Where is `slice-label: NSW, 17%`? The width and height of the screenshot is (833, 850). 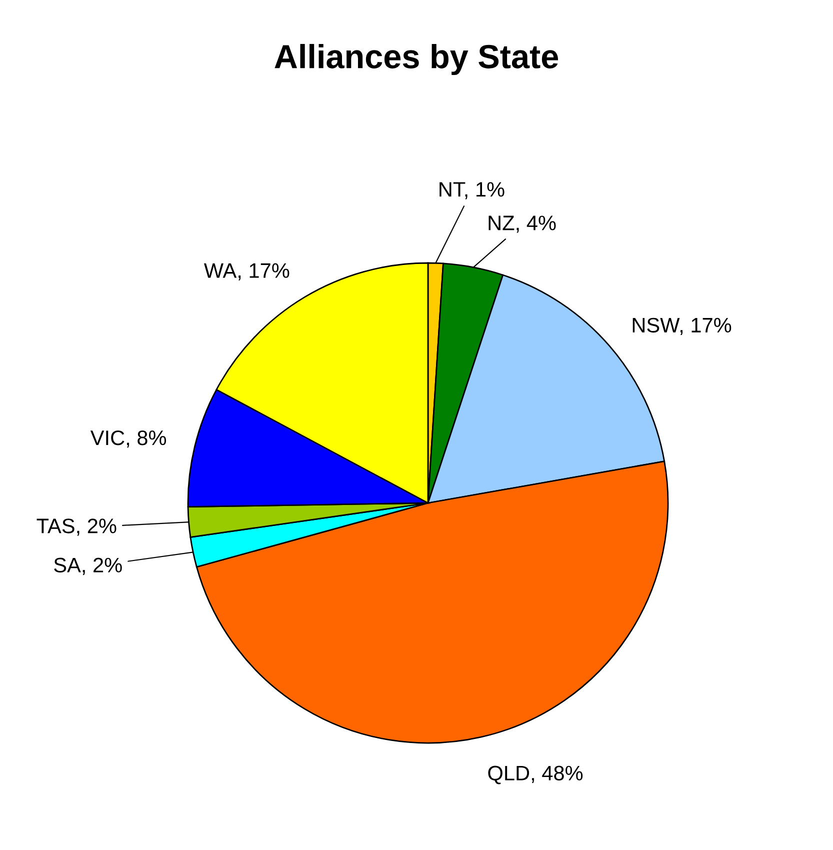 slice-label: NSW, 17% is located at coordinates (682, 327).